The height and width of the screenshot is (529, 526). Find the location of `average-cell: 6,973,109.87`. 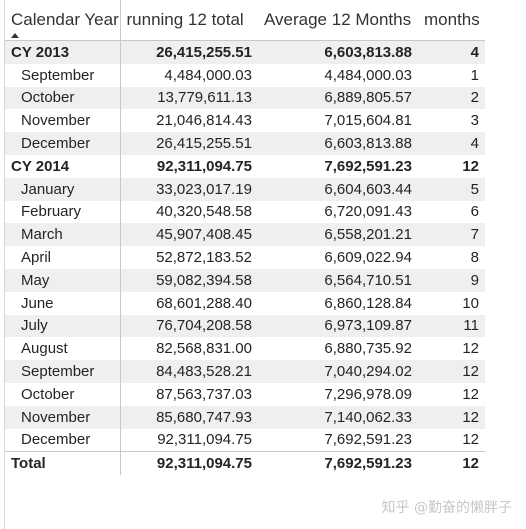

average-cell: 6,973,109.87 is located at coordinates (338, 326).